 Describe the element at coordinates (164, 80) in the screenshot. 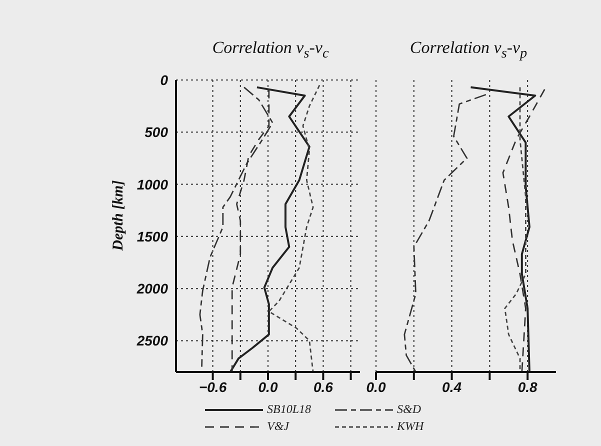

I see `y-tick-label: 0` at that location.